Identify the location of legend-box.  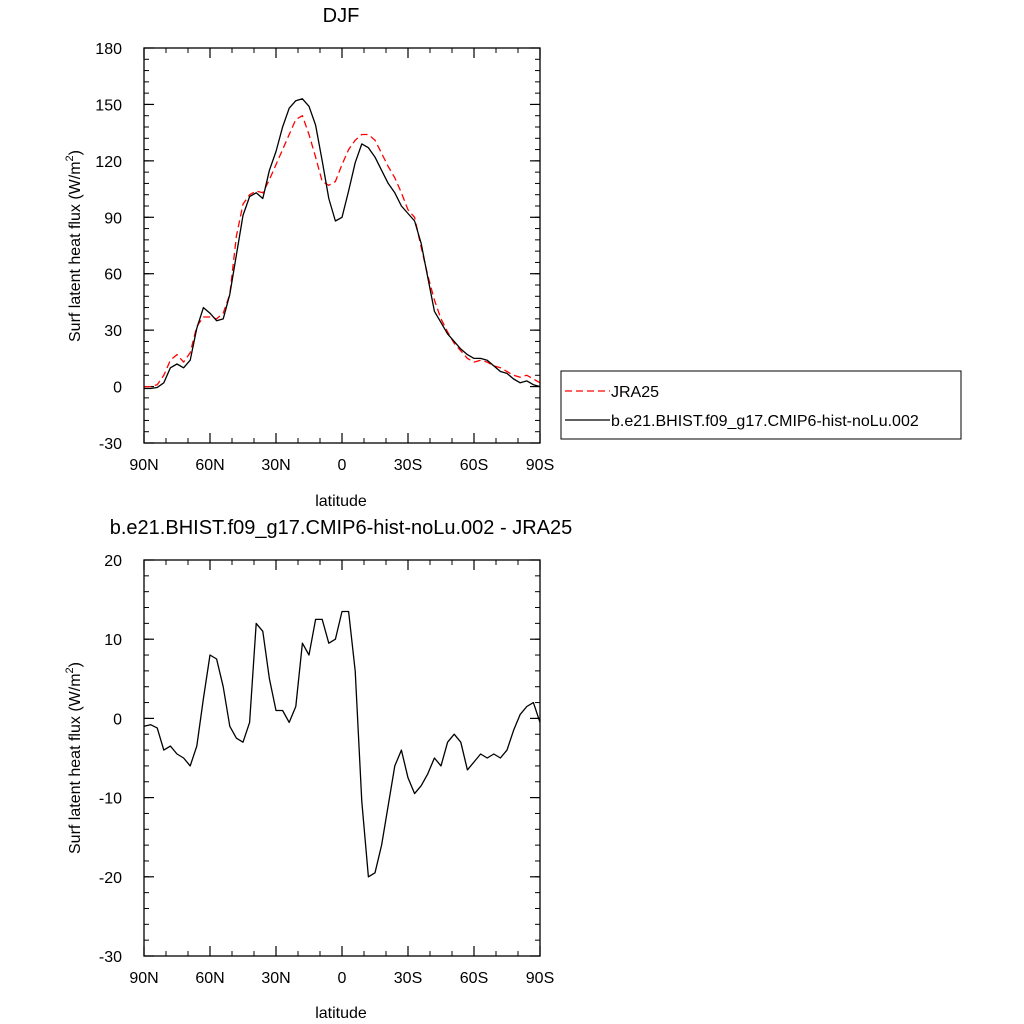
(761, 405).